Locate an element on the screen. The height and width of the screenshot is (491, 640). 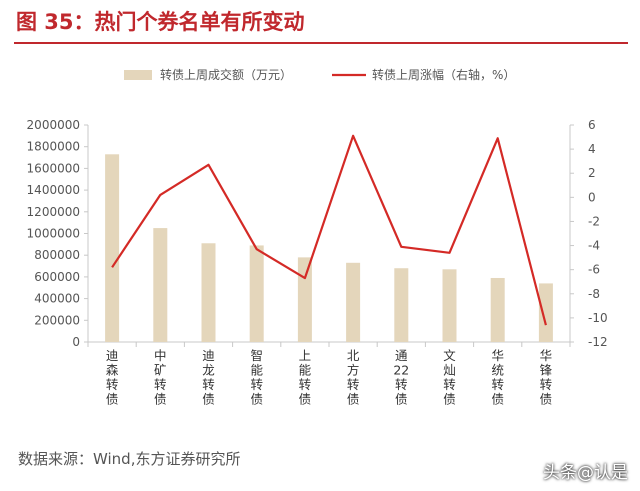
left-tick-label: 1000000 is located at coordinates (53, 234).